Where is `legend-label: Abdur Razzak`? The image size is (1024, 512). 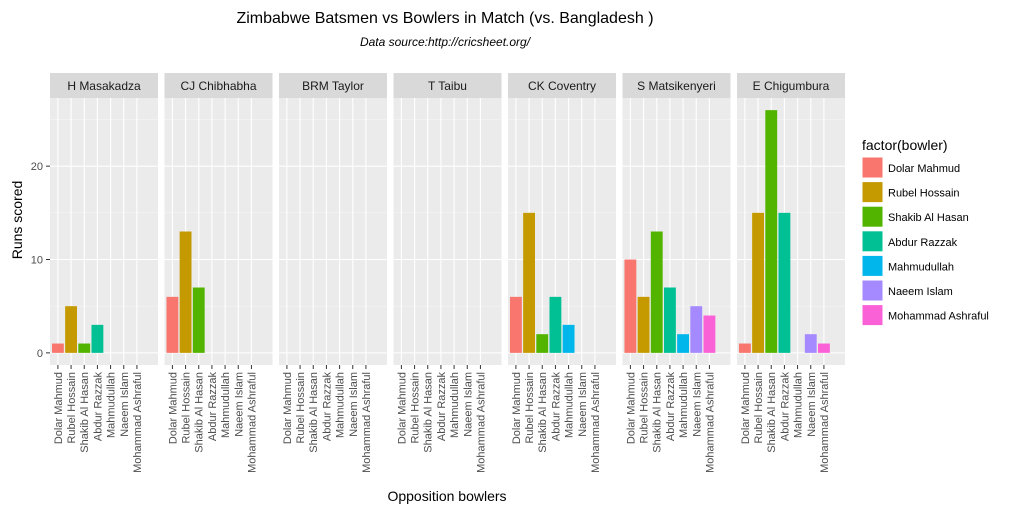
legend-label: Abdur Razzak is located at coordinates (923, 243).